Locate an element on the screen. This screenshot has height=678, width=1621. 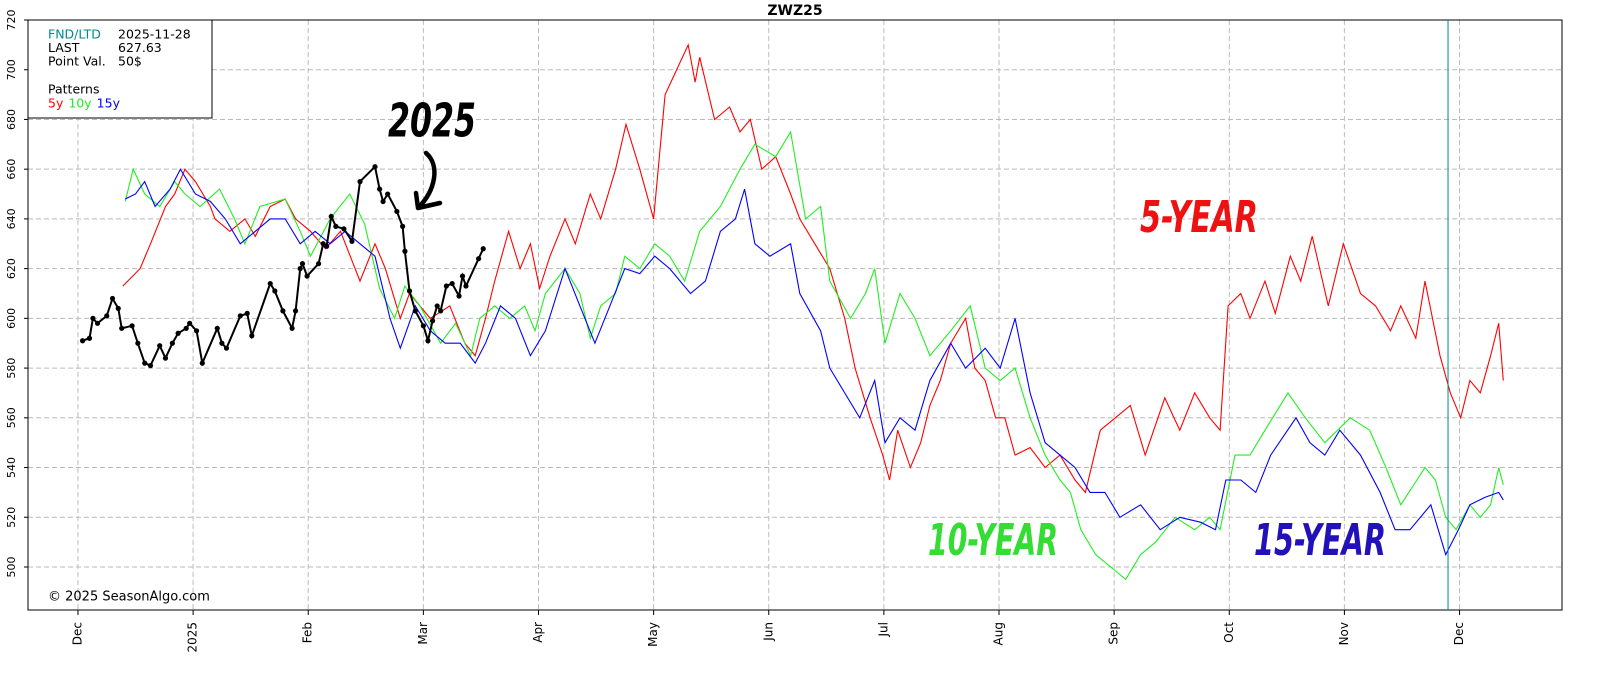
y-tick-label: 520 is located at coordinates (11, 517).